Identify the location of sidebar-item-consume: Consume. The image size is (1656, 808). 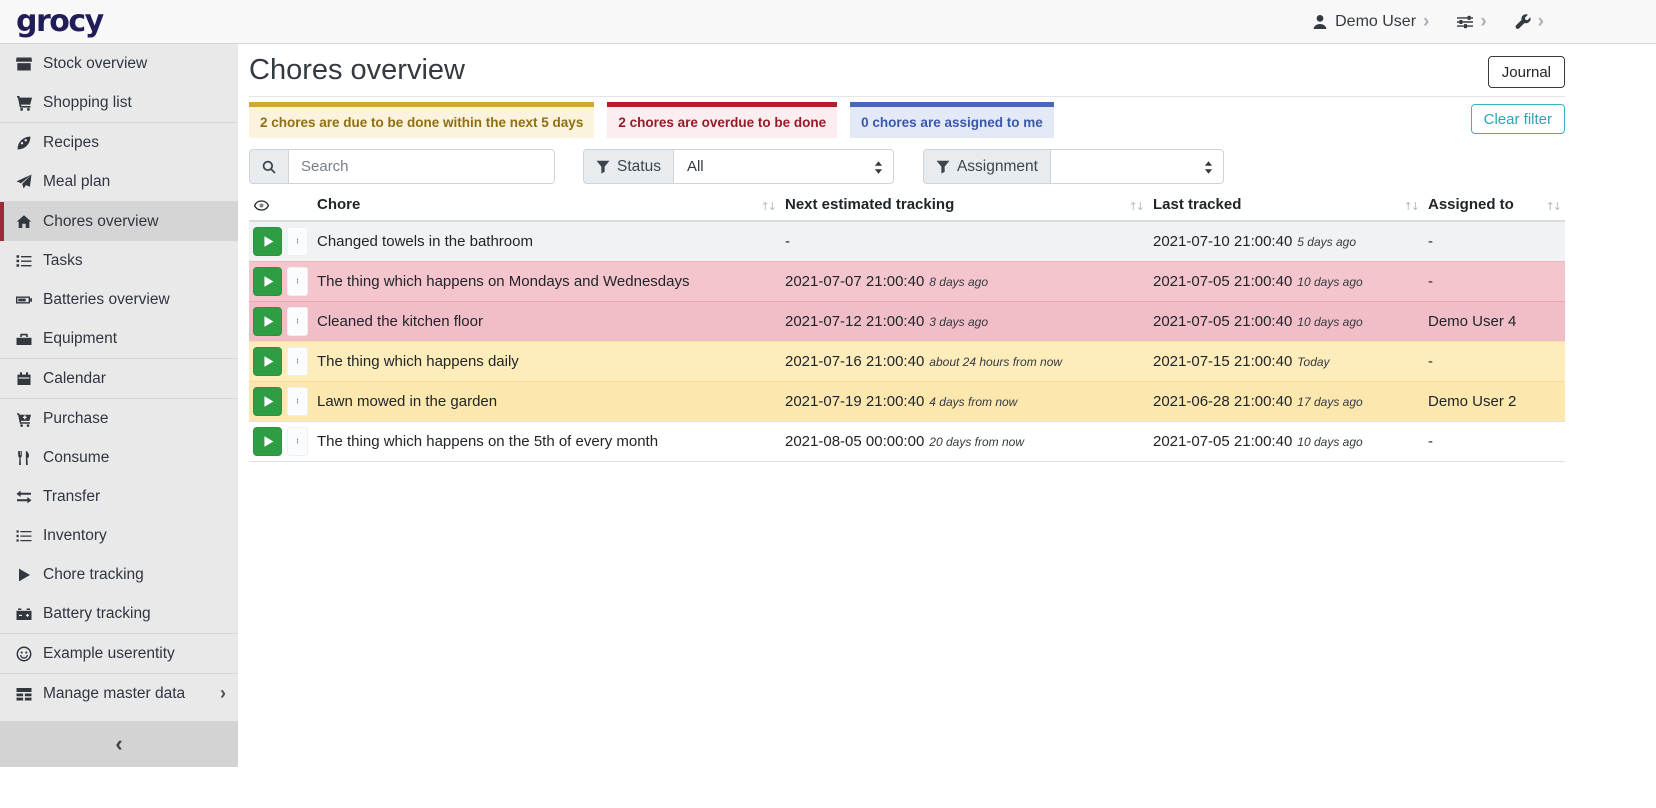
(119, 457).